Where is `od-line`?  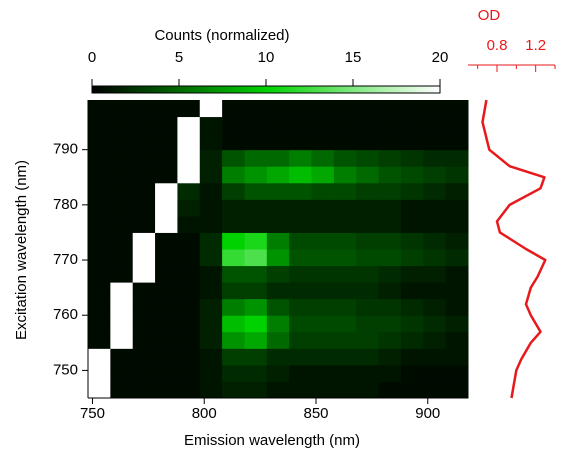
od-line is located at coordinates (514, 249).